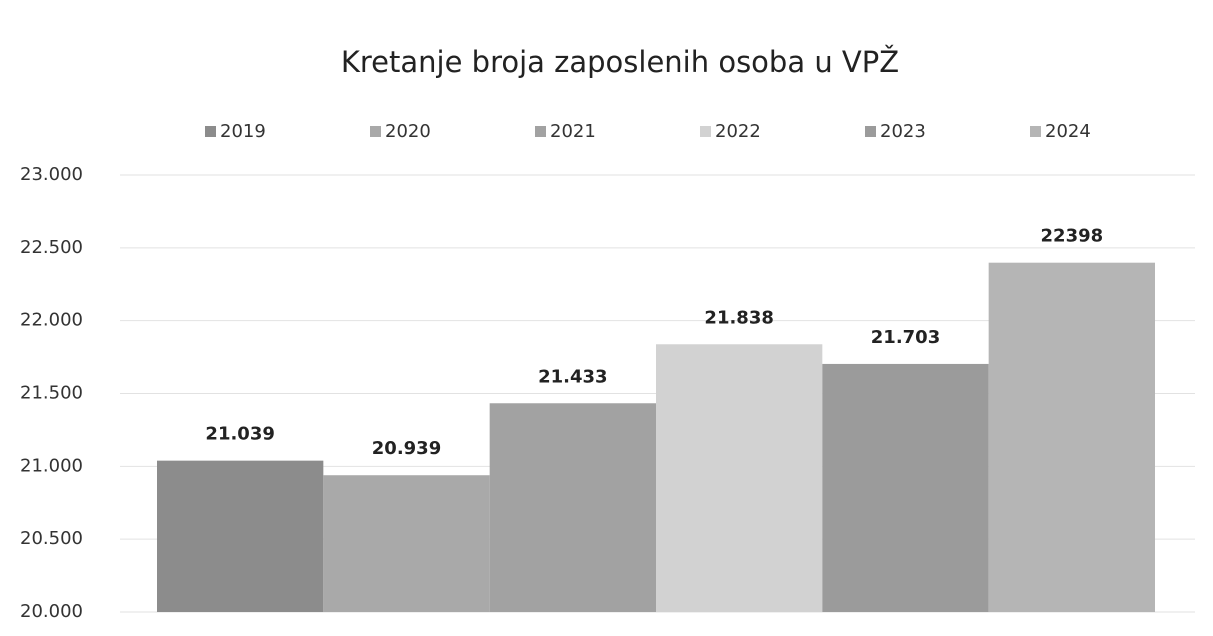 The height and width of the screenshot is (636, 1213). I want to click on value-label: 22398, so click(1072, 236).